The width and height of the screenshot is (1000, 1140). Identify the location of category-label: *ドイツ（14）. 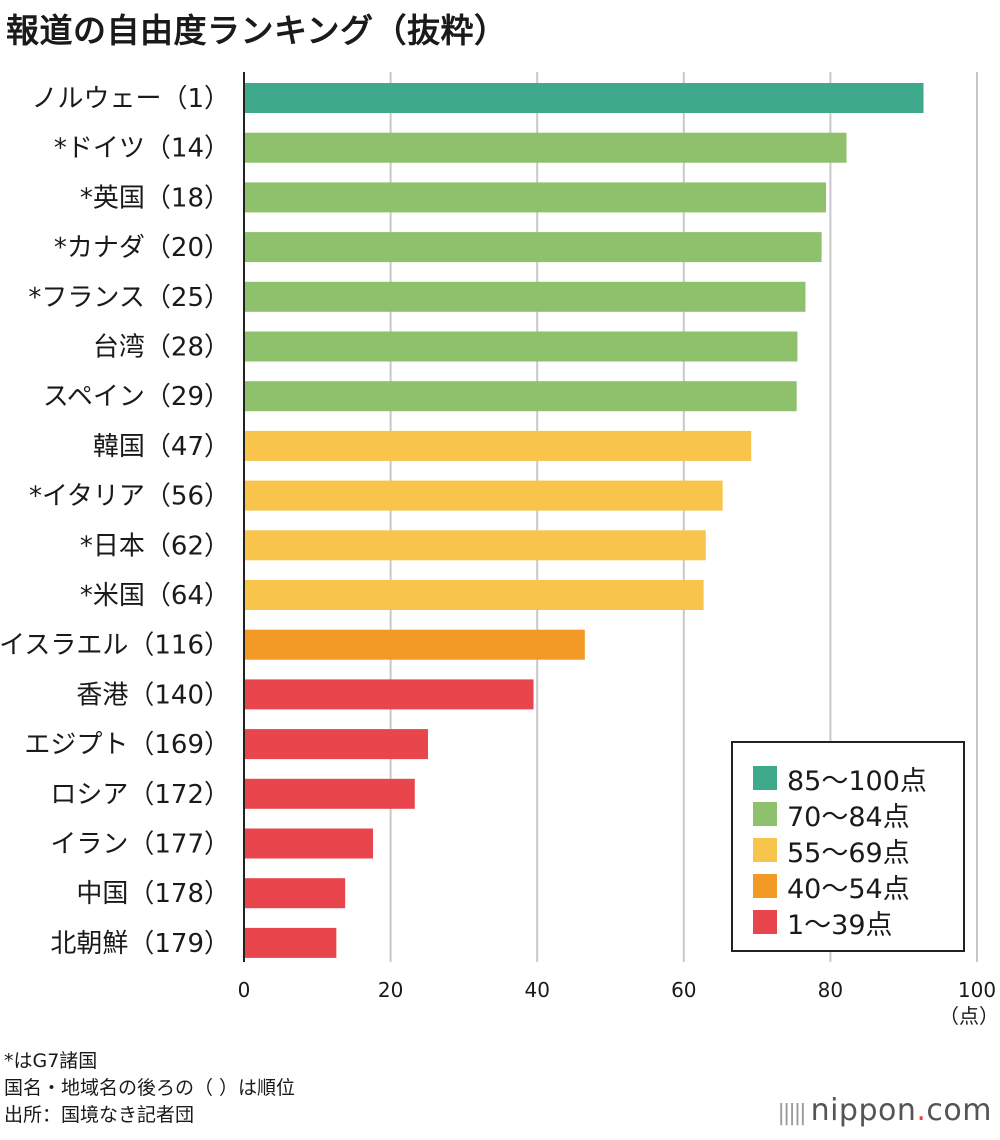
(142, 149).